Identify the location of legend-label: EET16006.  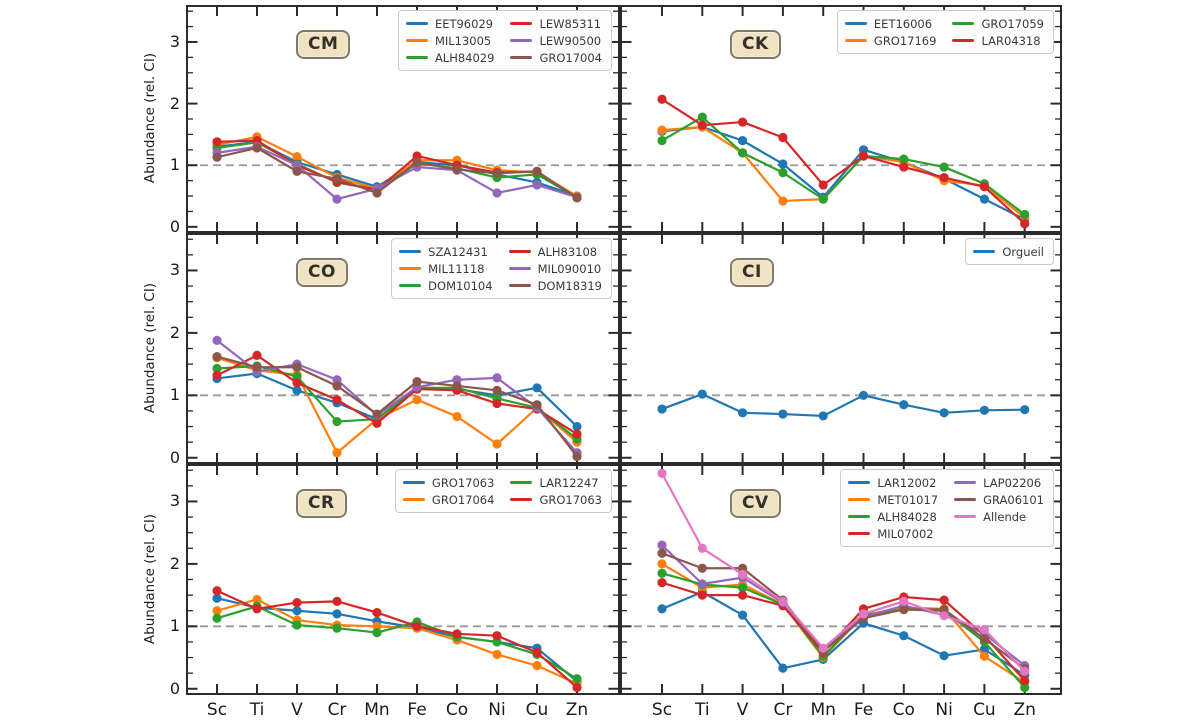
(903, 23).